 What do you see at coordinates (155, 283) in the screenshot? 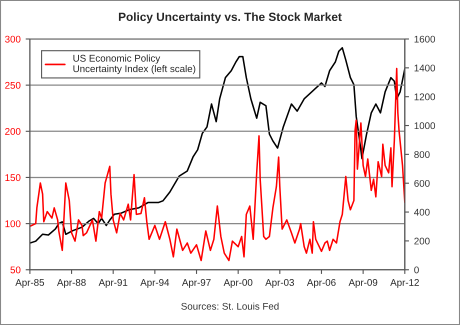
I see `x-tick-label: Apr-94` at bounding box center [155, 283].